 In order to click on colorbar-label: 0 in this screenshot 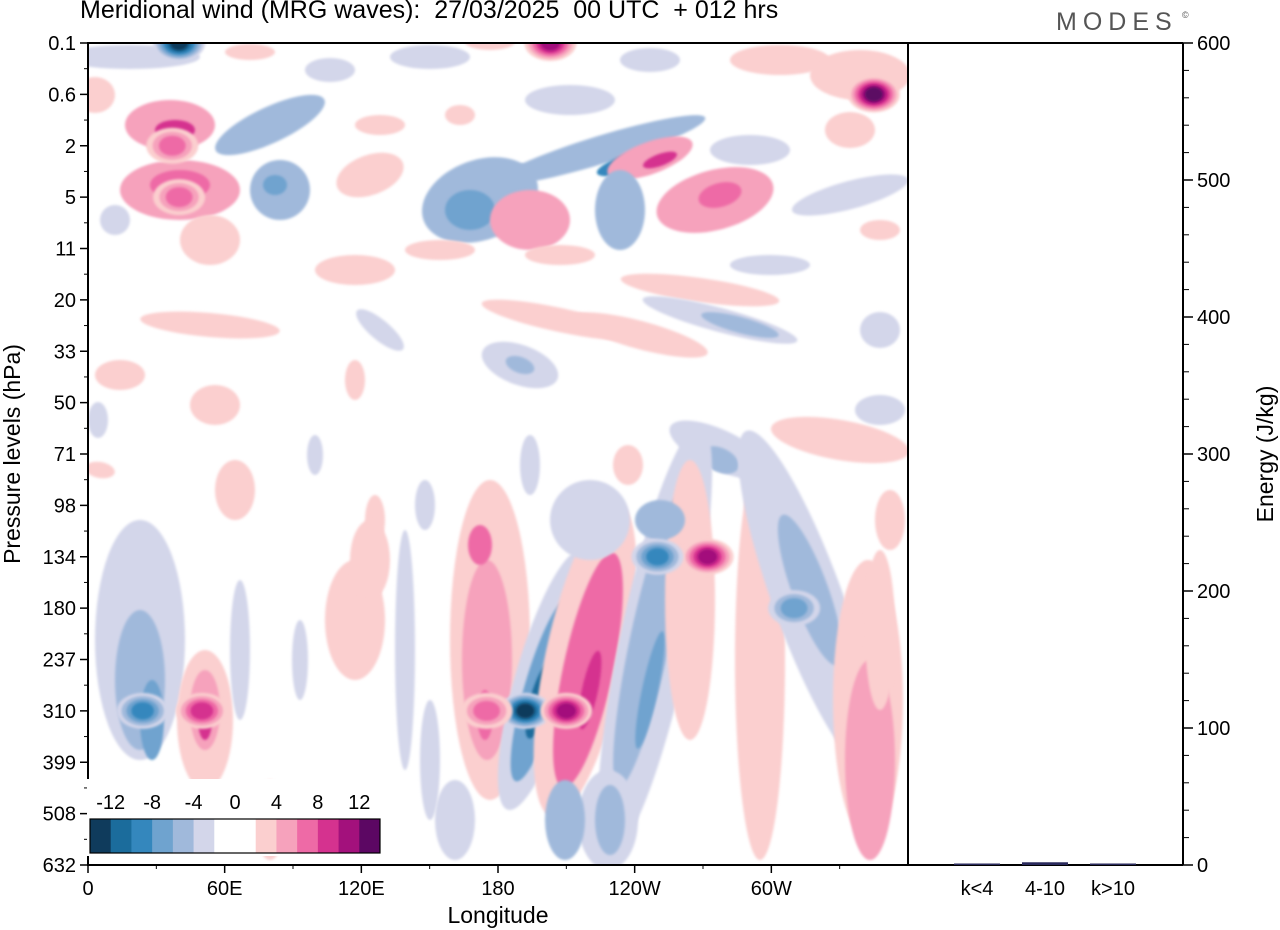, I will do `click(234, 803)`.